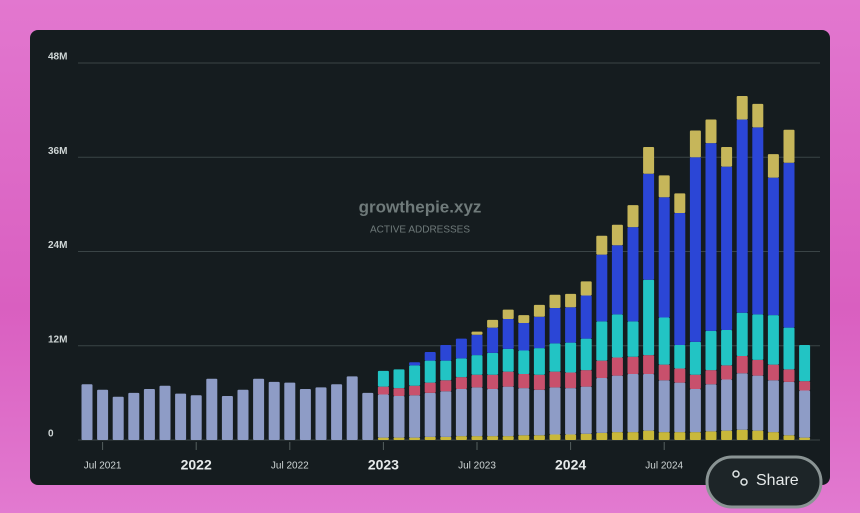 This screenshot has height=513, width=860. I want to click on y-tick-label: 24M, so click(57, 245).